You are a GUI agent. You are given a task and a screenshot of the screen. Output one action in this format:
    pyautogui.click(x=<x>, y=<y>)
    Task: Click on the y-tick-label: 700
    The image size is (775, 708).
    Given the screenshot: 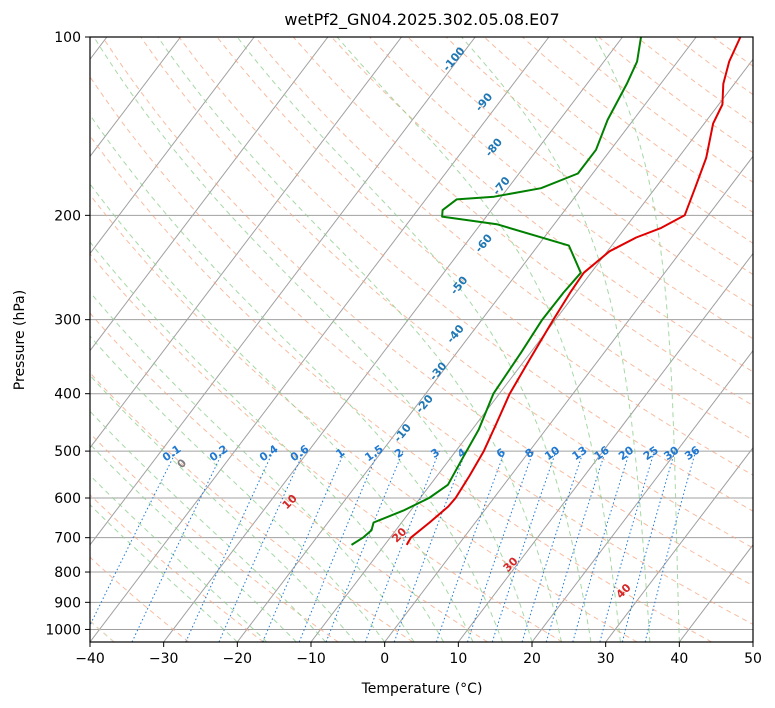 What is the action you would take?
    pyautogui.click(x=67, y=539)
    